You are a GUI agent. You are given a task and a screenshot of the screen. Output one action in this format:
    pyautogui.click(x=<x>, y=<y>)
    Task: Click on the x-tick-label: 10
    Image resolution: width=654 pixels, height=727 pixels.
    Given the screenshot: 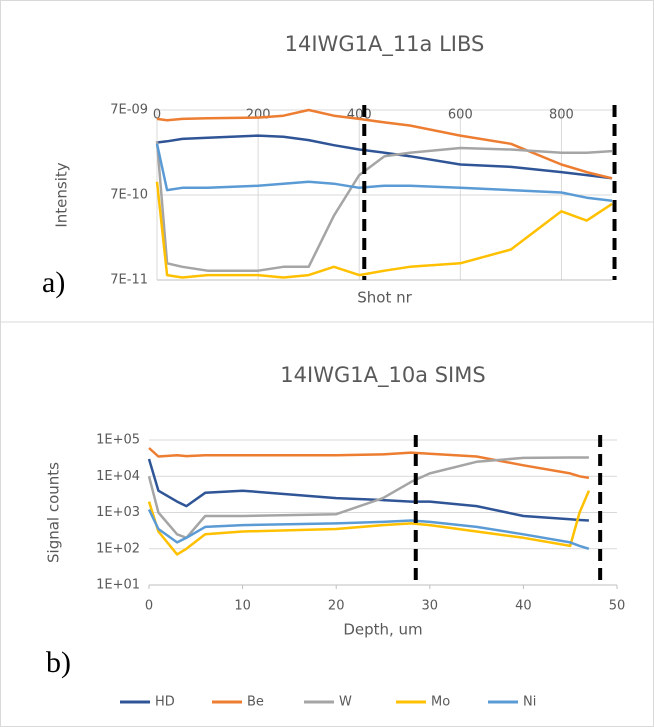 What is the action you would take?
    pyautogui.click(x=242, y=606)
    